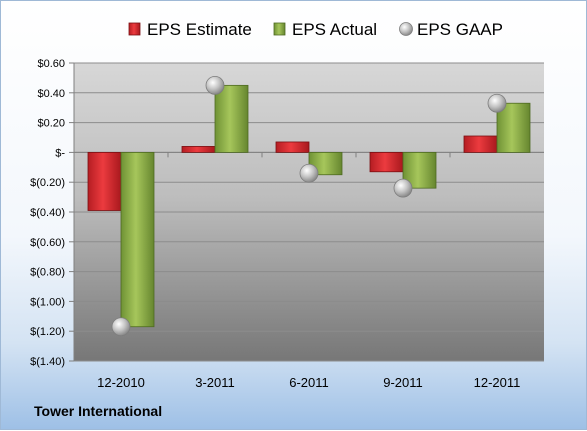 This screenshot has width=587, height=431. I want to click on y-tick-label: $0.40, so click(51, 94).